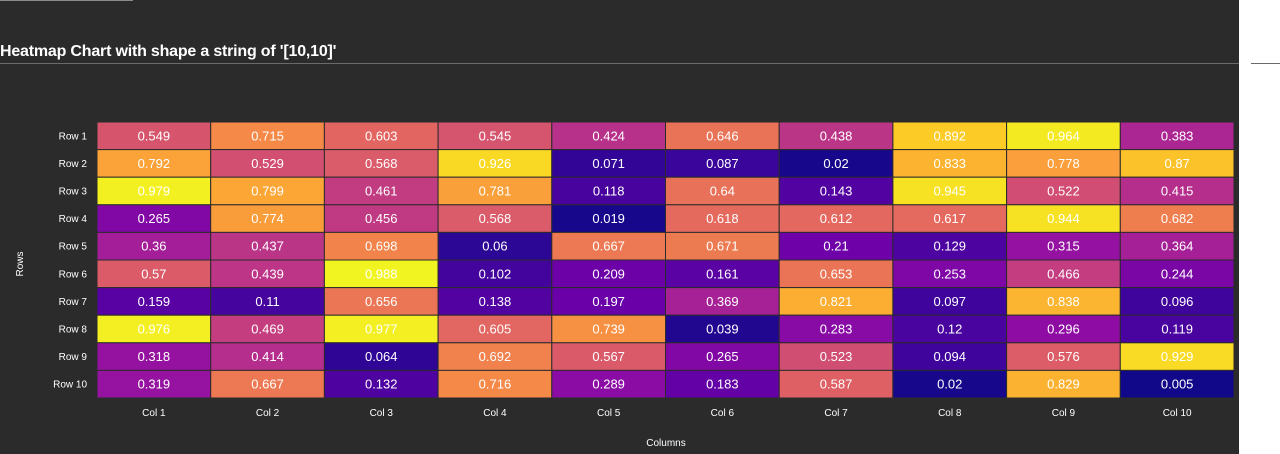  What do you see at coordinates (495, 413) in the screenshot?
I see `column-tick-label: Col 4` at bounding box center [495, 413].